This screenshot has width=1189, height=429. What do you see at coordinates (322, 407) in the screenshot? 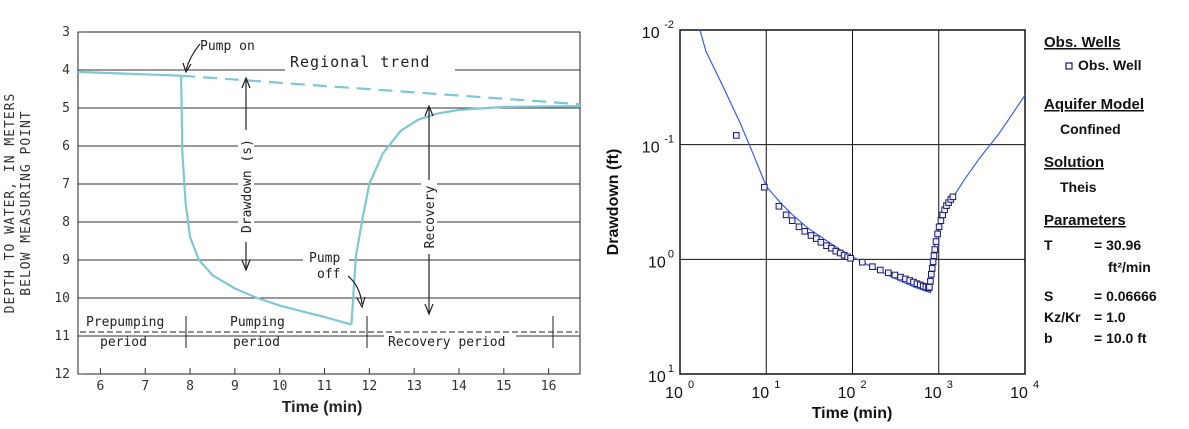
I see `hydrograph-x-axis-label: Time (min)` at bounding box center [322, 407].